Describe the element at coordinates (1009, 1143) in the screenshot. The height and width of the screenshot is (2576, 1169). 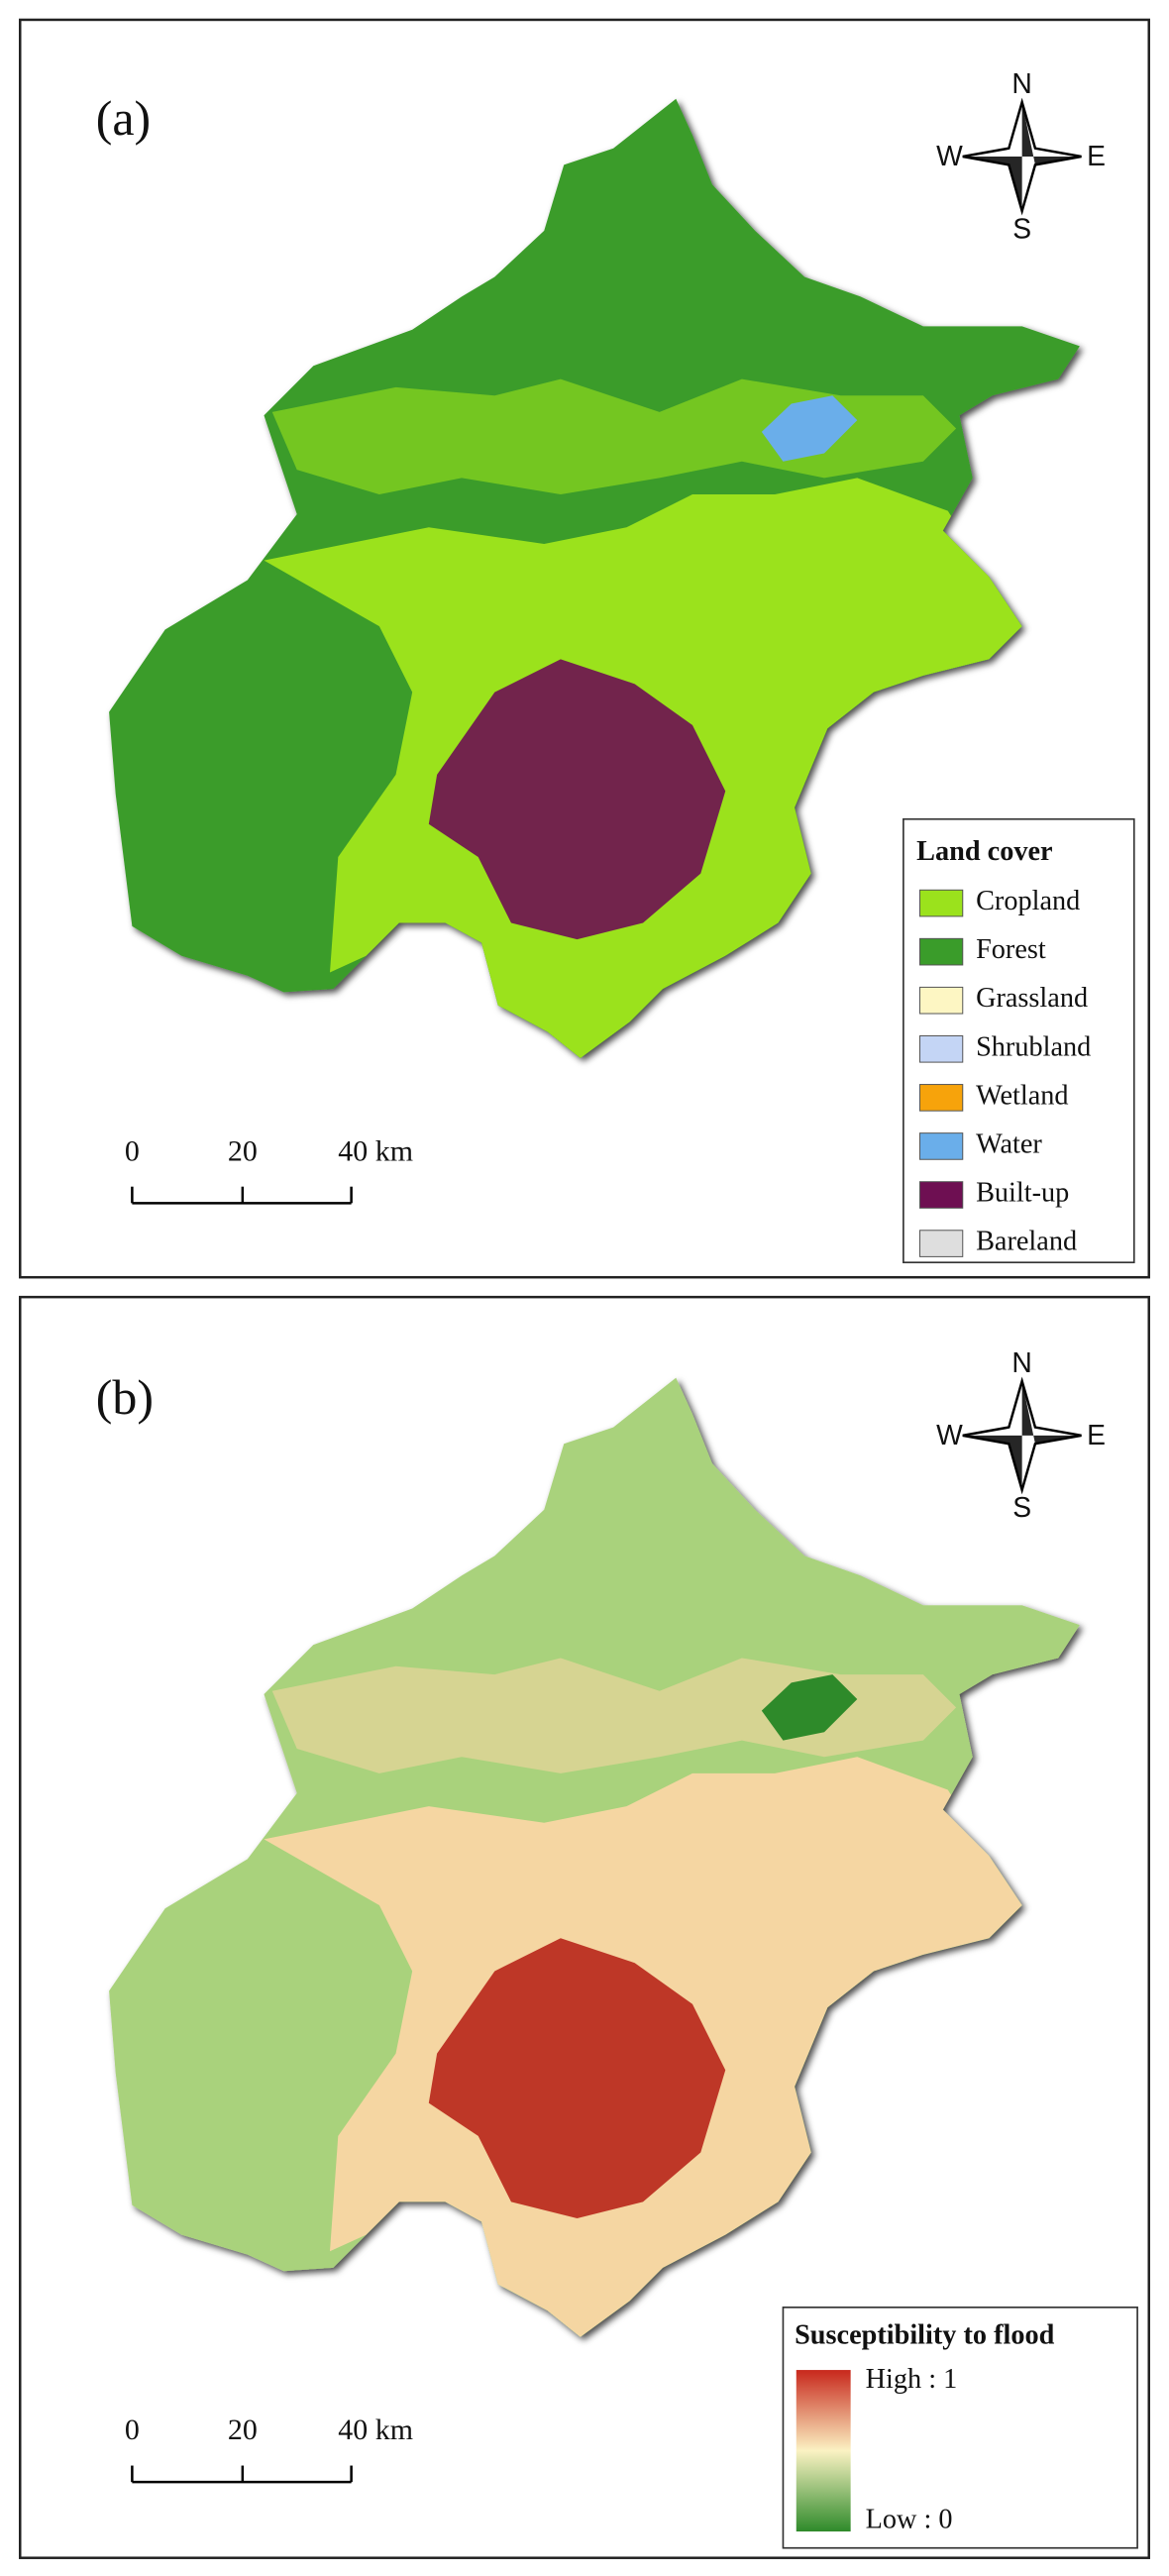
I see `legend-label: Water` at that location.